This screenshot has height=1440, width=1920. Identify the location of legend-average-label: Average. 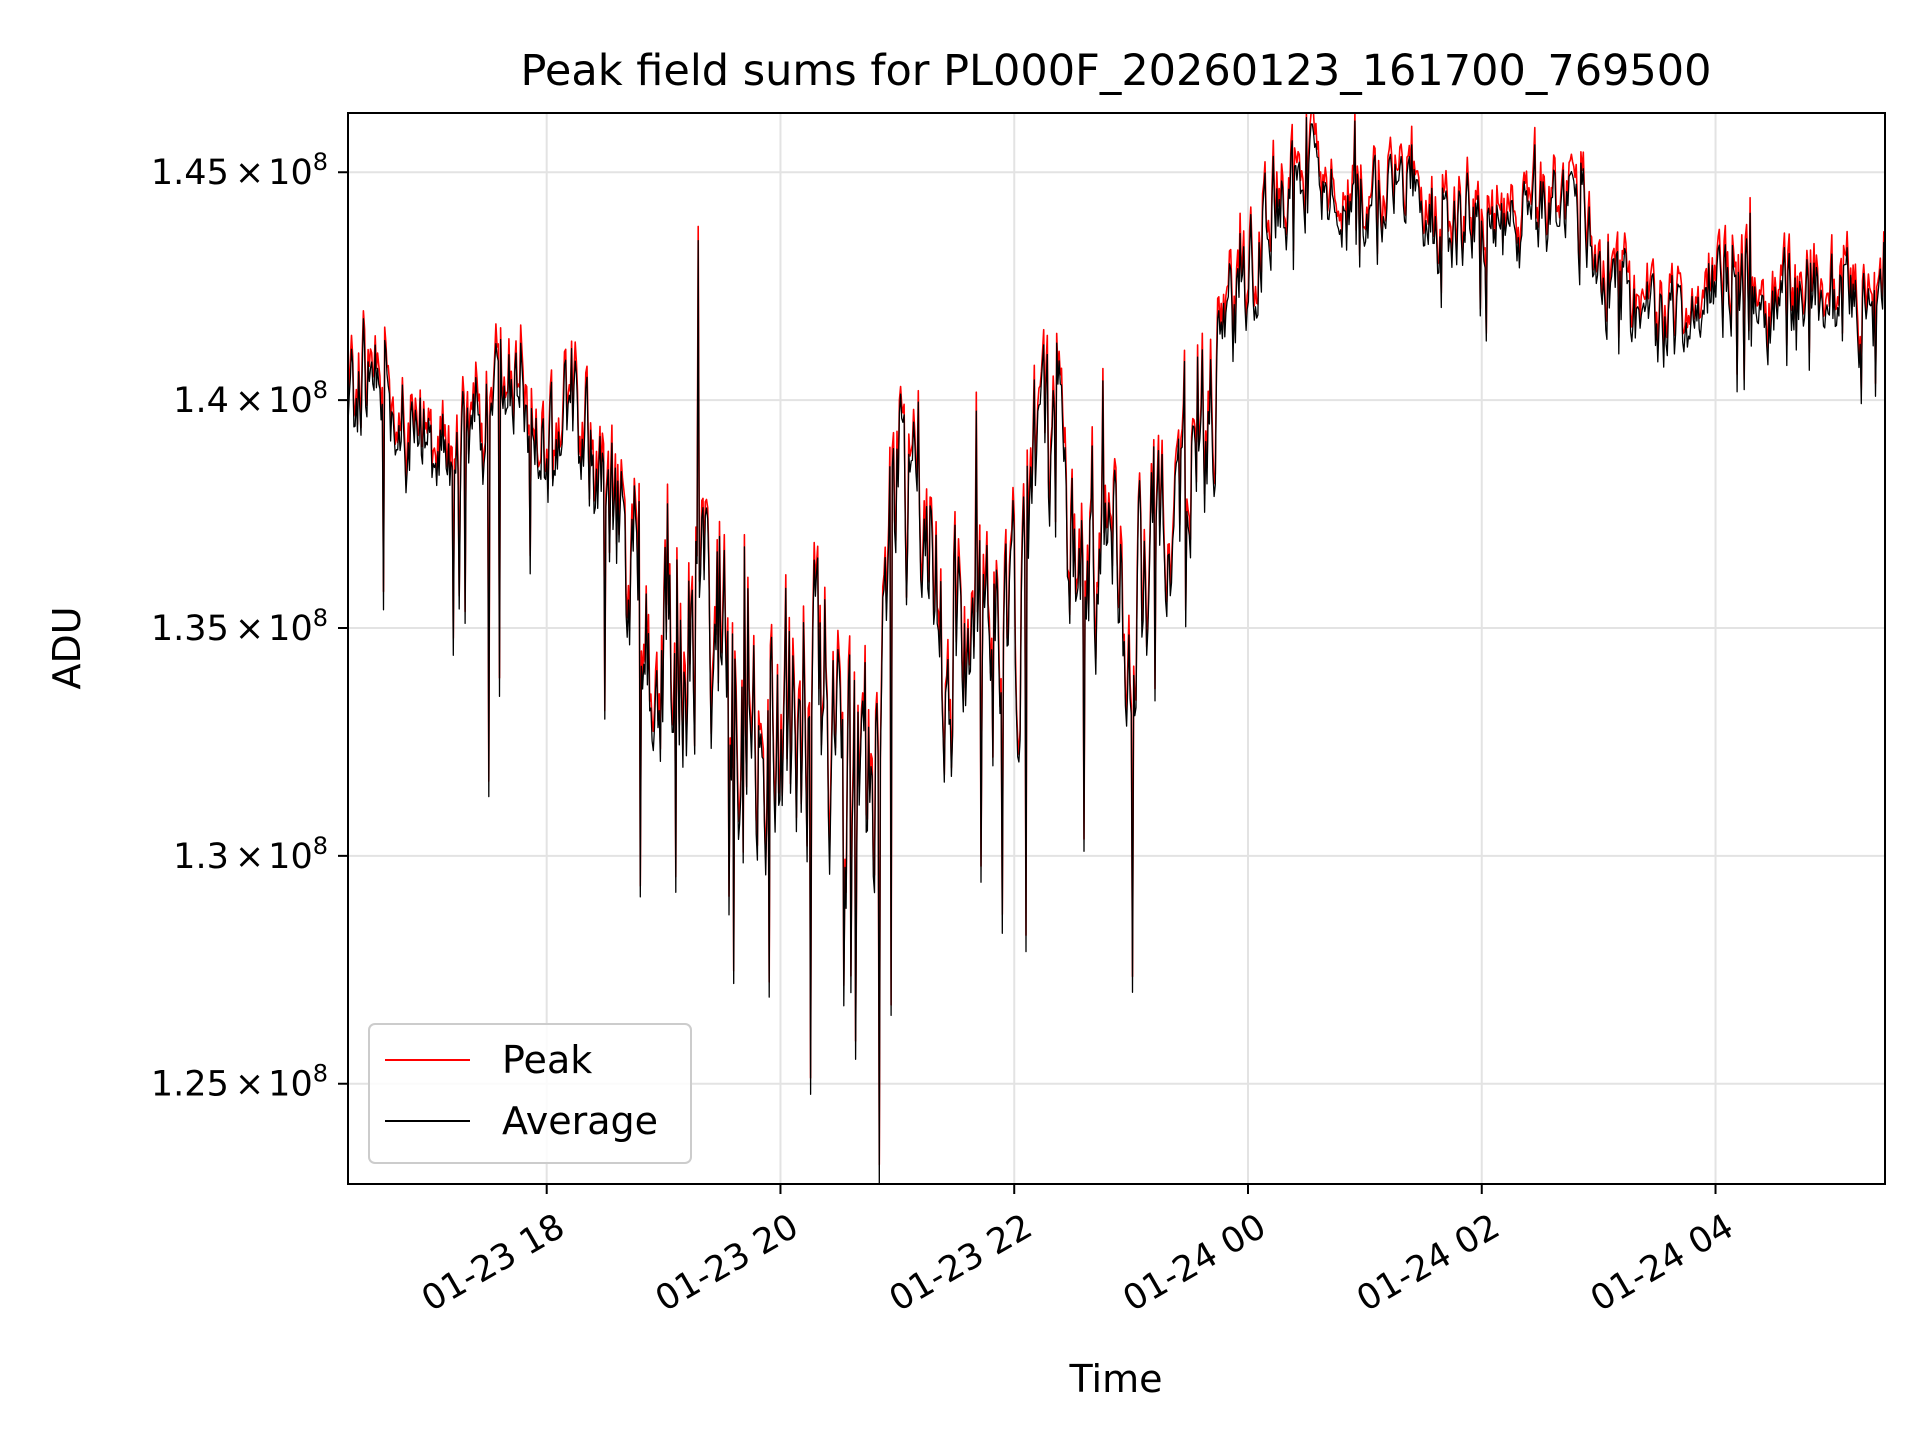
(580, 1121).